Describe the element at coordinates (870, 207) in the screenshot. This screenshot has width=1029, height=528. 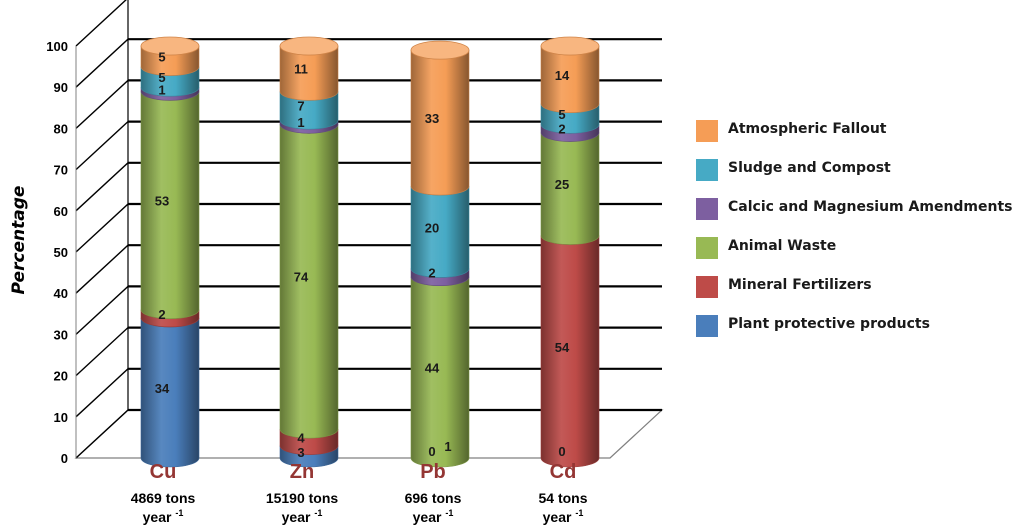
I see `legend-label: Calcic and Magnesium Amendments` at that location.